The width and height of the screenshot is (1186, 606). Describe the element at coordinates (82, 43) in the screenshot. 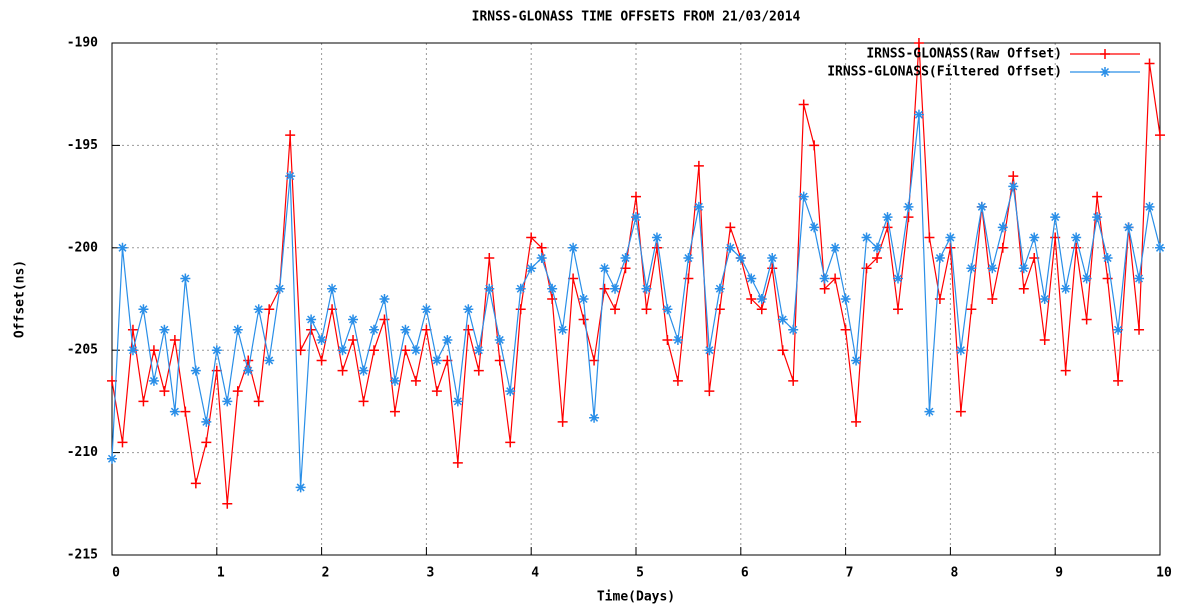

I see `y-tick-label: -190` at that location.